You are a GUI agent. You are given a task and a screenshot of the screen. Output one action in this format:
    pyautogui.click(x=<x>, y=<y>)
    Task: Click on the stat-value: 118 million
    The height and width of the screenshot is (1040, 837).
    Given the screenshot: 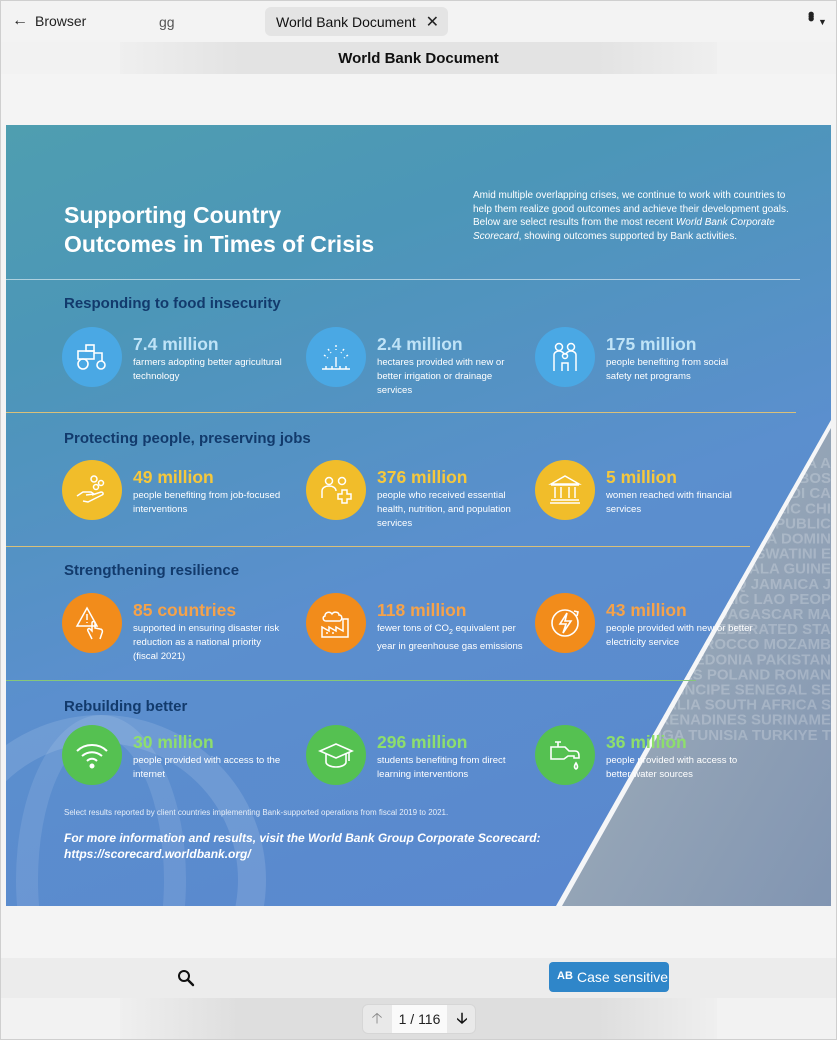 What is the action you would take?
    pyautogui.click(x=422, y=610)
    